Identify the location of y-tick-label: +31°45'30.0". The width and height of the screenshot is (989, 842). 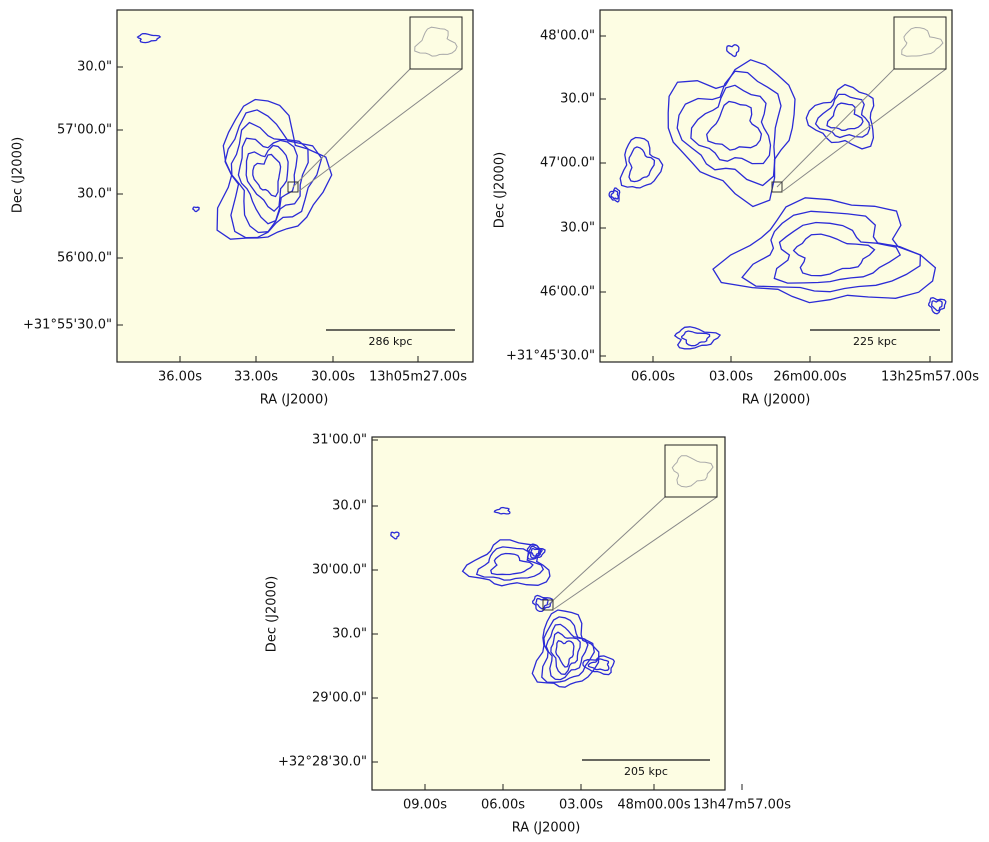
(550, 356).